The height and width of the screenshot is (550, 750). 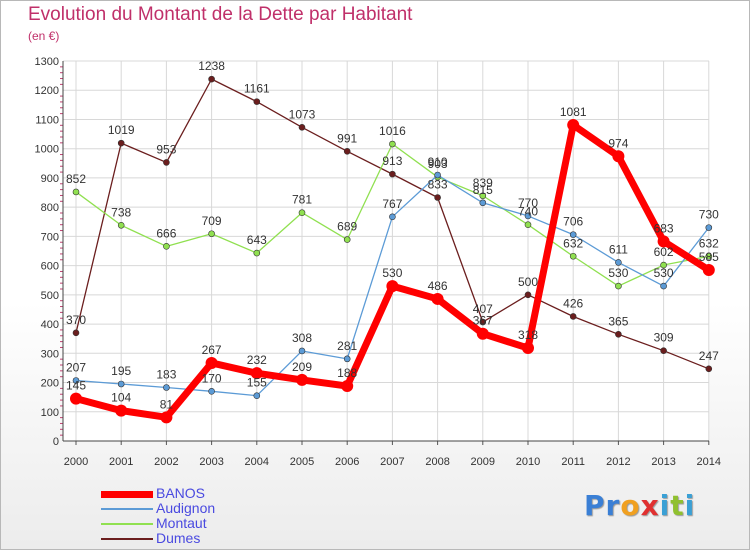 I want to click on data-label-montaut: 666, so click(x=166, y=233).